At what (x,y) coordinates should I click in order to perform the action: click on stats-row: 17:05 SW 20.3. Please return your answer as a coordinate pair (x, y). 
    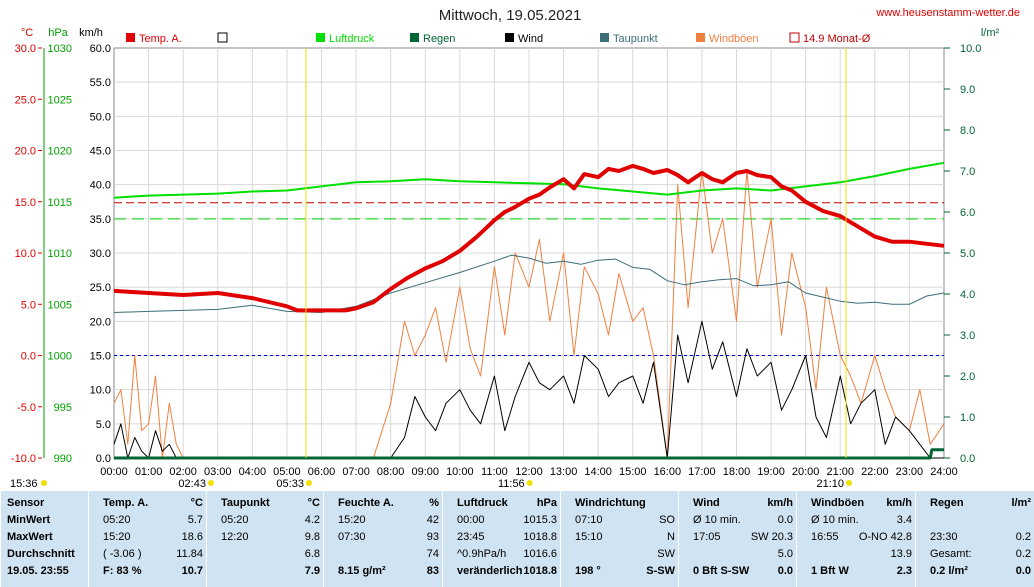
    Looking at the image, I should click on (738, 537).